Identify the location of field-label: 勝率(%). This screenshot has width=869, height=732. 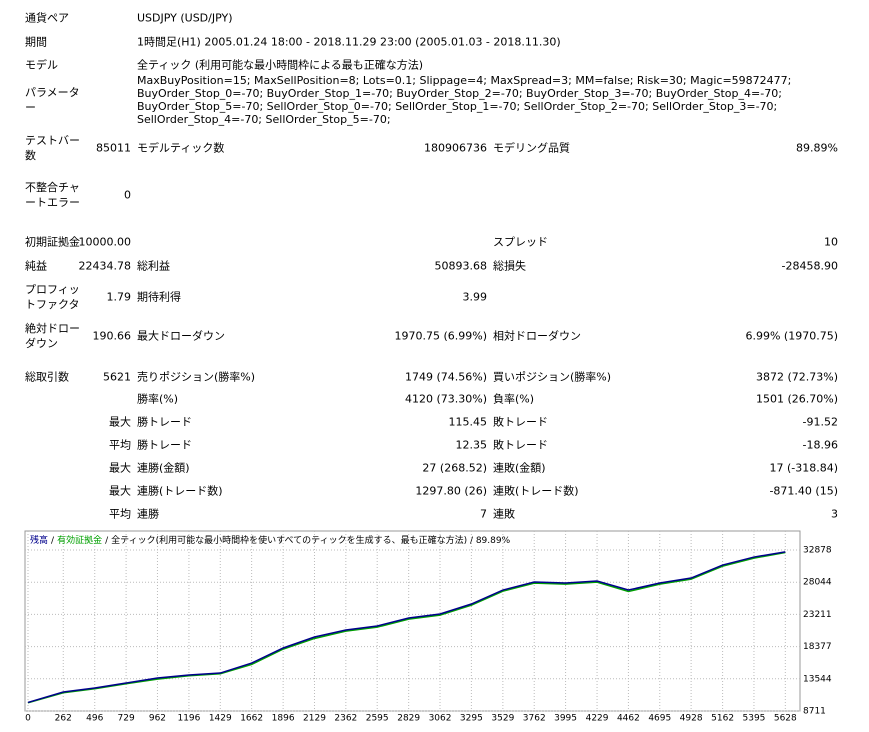
(158, 399).